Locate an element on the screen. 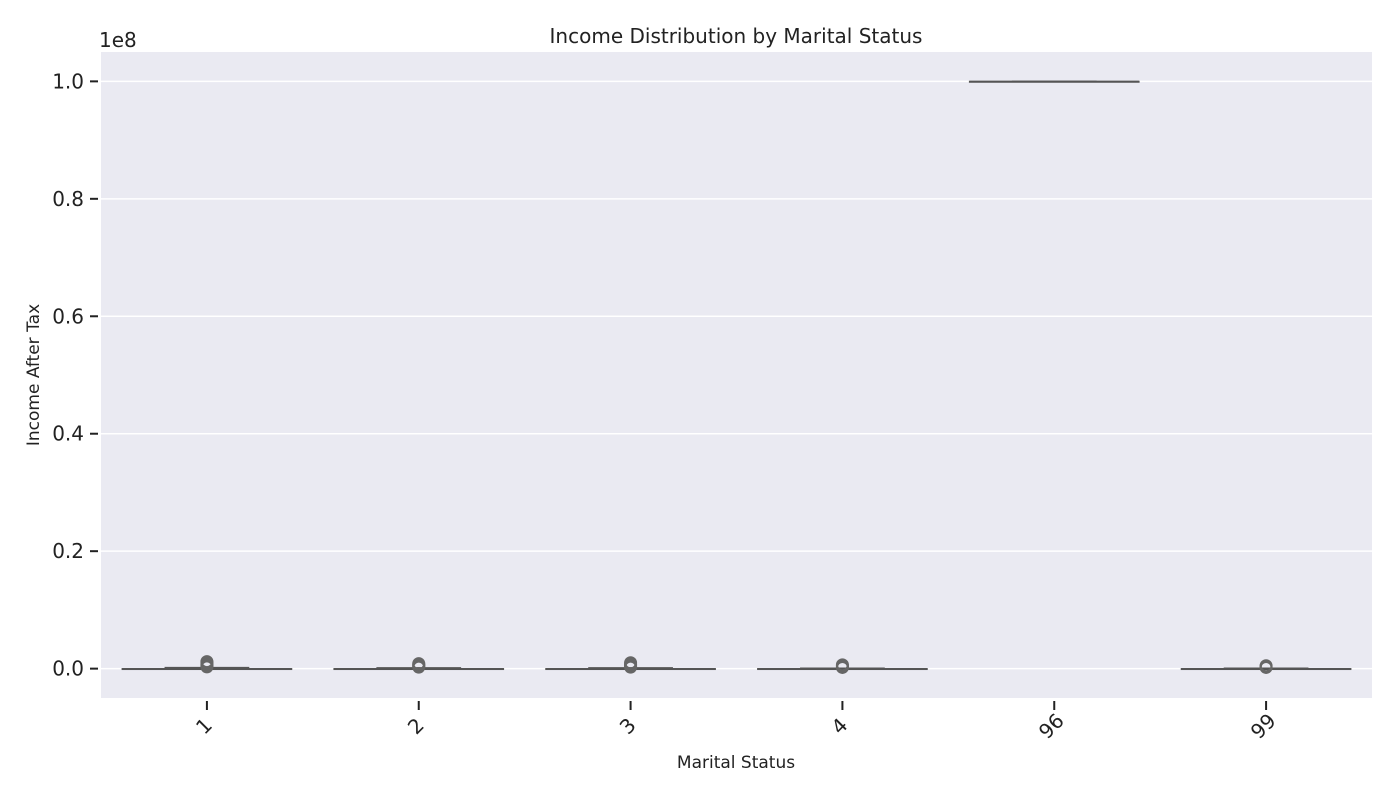  y-tick-label: 1.0 is located at coordinates (68, 81).